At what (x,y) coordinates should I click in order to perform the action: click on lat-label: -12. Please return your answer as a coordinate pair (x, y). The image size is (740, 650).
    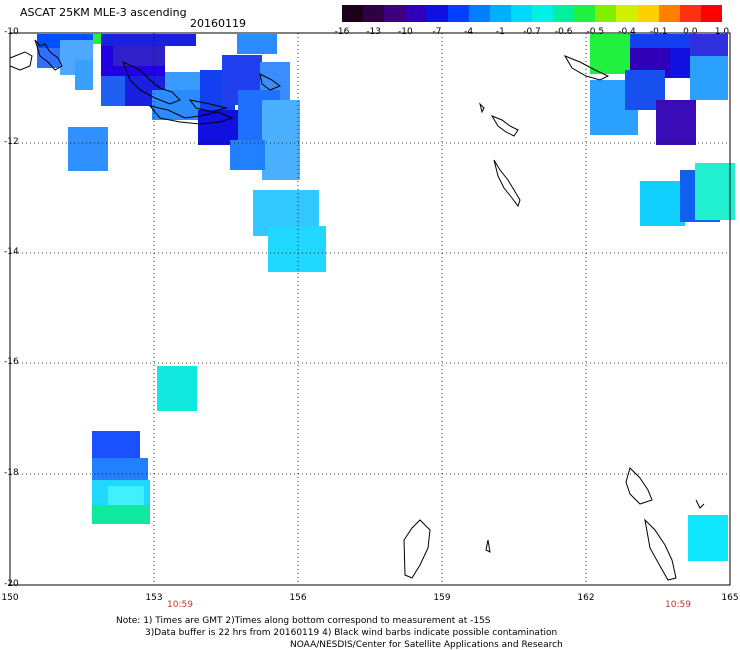
    Looking at the image, I should click on (11, 142).